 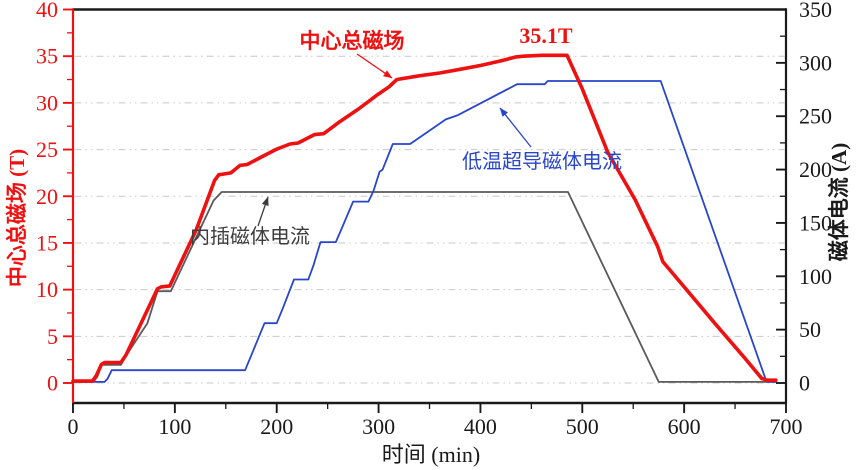 I want to click on left-tick-label: 5, so click(x=52, y=336).